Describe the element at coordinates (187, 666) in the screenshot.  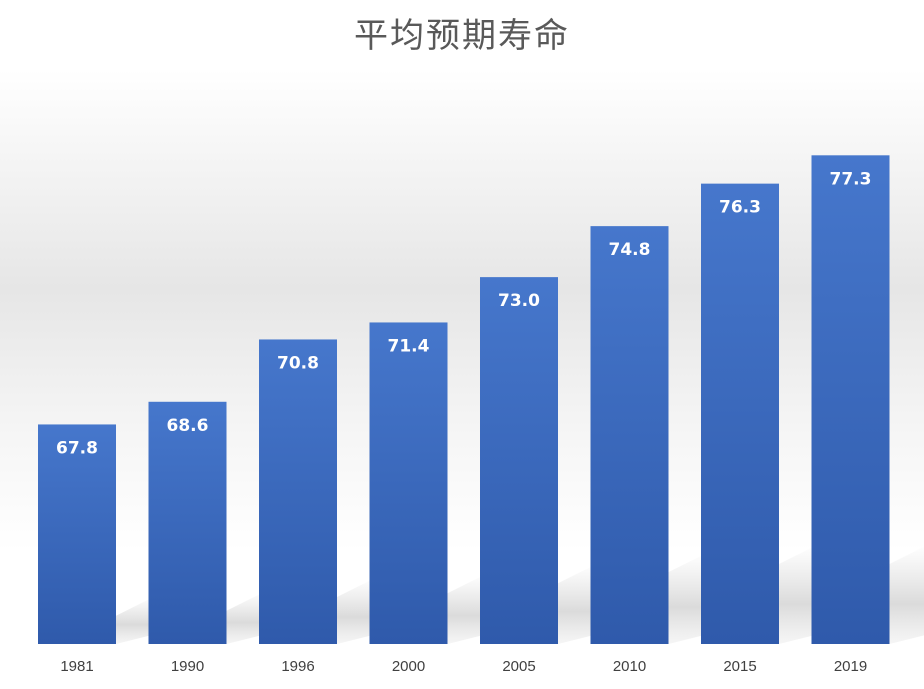
I see `x-tick-label-1990: 1990` at that location.